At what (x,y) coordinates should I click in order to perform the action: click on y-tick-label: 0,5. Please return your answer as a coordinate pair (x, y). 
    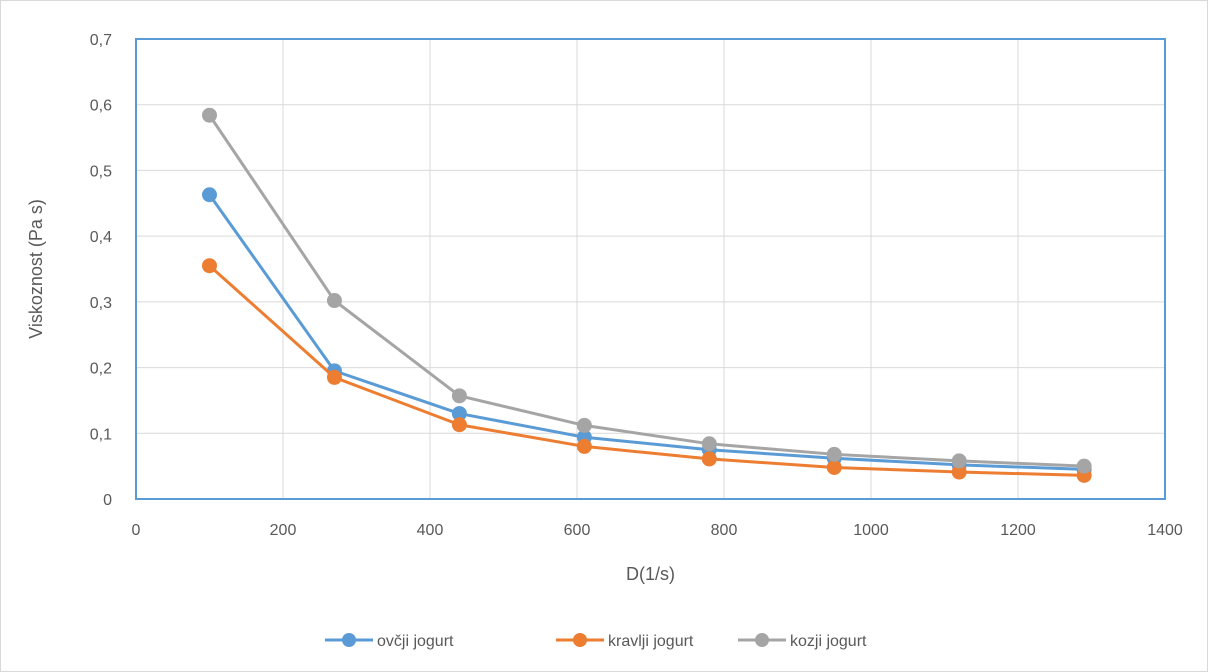
    Looking at the image, I should click on (101, 171).